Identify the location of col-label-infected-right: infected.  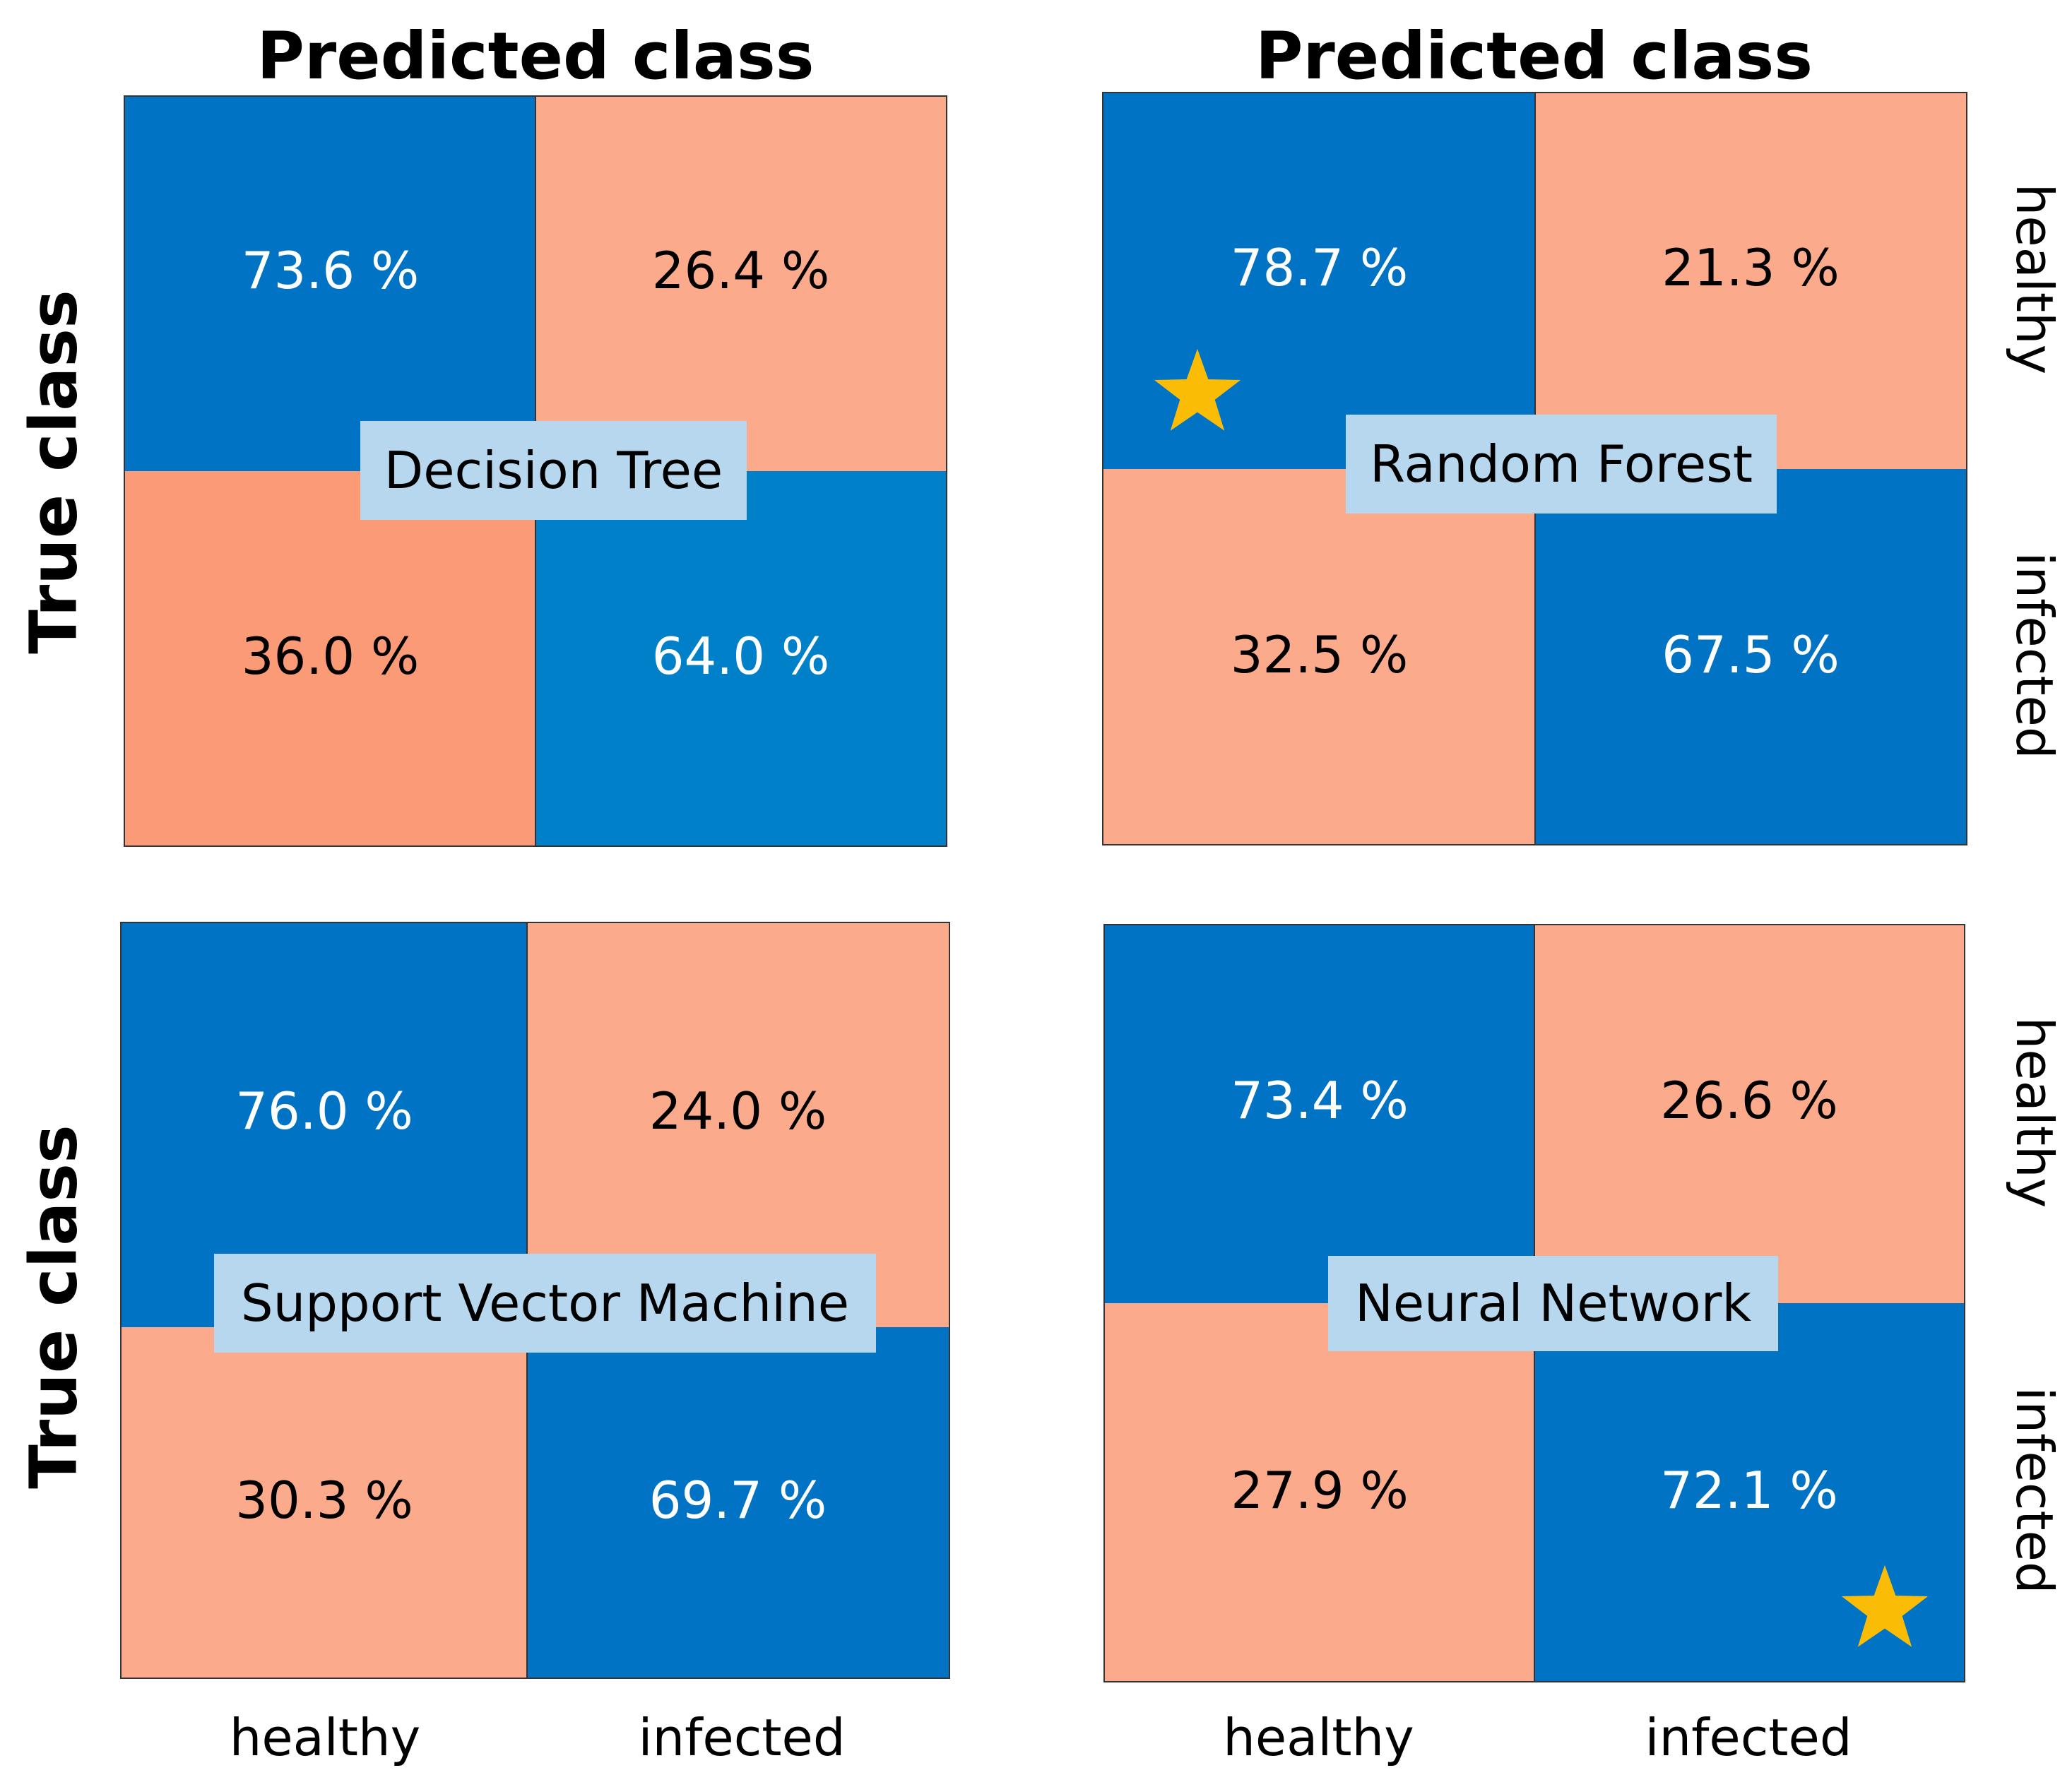
(1748, 1737).